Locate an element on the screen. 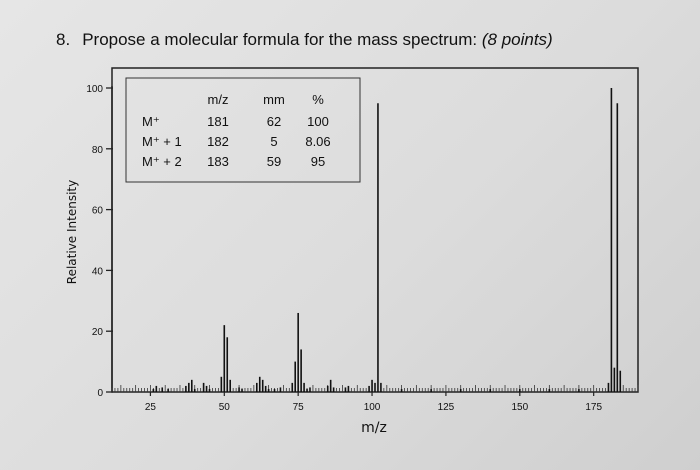  table-header-cell: mm is located at coordinates (274, 99).